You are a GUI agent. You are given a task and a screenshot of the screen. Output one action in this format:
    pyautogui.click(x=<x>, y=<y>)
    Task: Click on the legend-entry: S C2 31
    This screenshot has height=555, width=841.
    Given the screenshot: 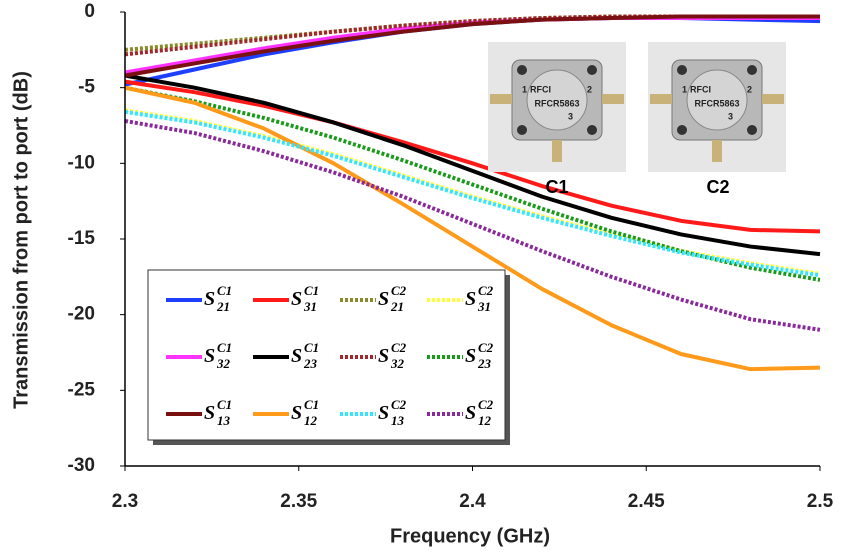 What is the action you would take?
    pyautogui.click(x=479, y=298)
    